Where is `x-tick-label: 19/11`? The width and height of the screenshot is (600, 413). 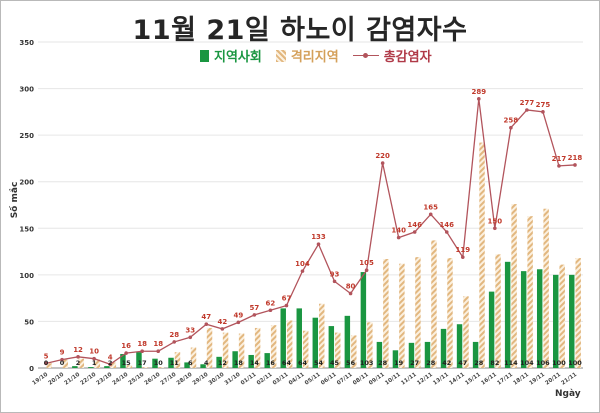
x-tick-label: 19/11 is located at coordinates (537, 379).